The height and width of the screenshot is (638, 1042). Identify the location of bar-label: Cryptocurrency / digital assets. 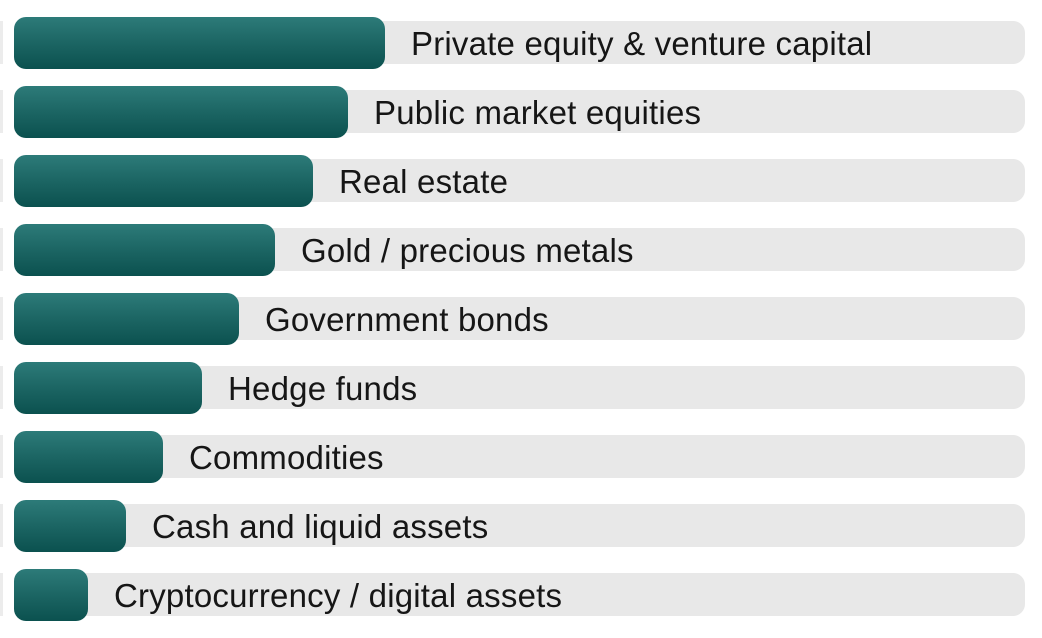
(338, 595).